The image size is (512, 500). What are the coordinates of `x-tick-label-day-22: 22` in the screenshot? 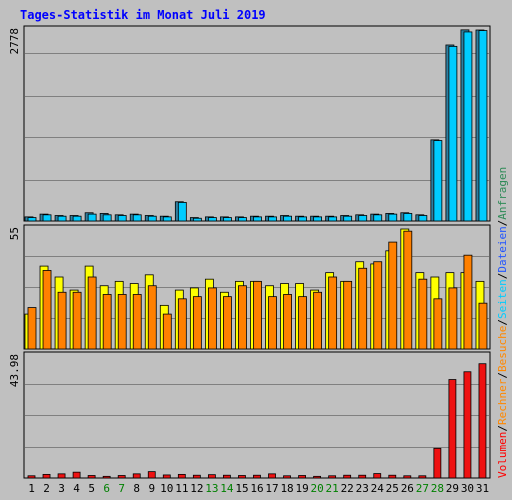 It's located at (347, 488).